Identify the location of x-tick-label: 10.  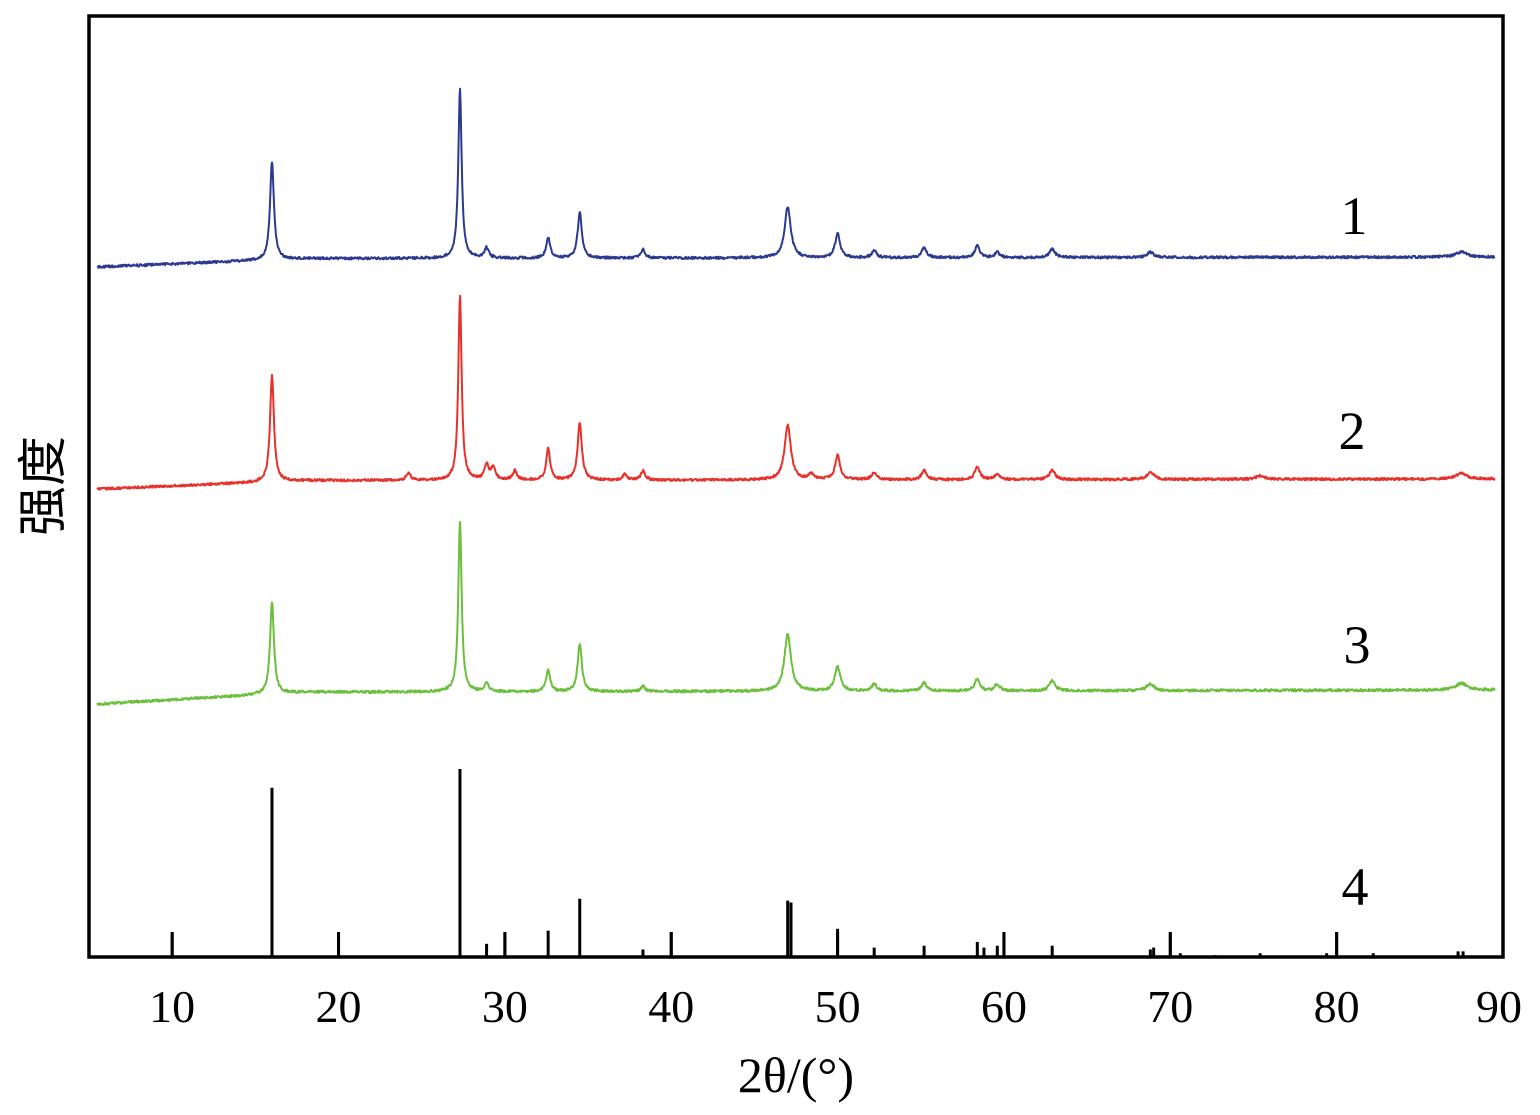
(172, 1006).